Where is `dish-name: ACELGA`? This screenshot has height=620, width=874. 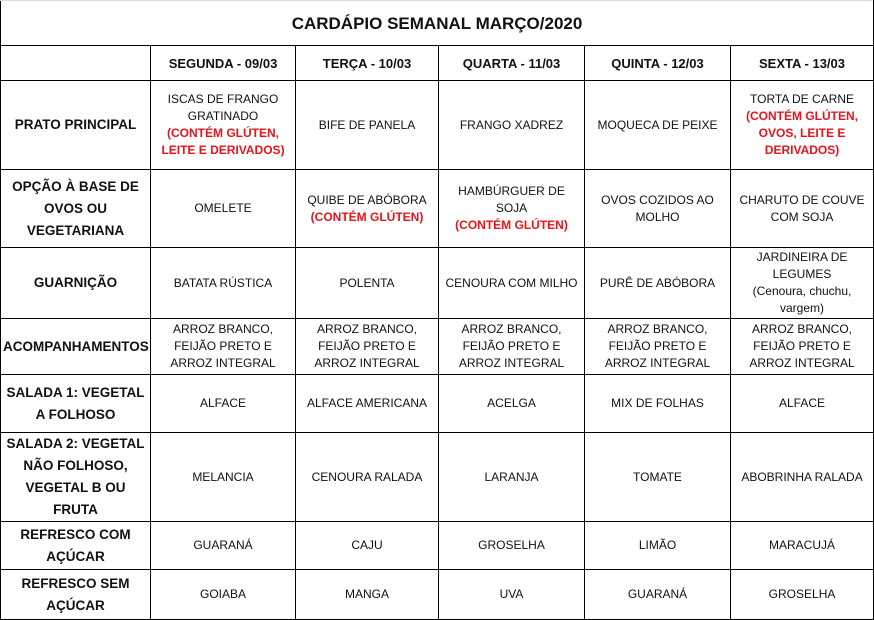
dish-name: ACELGA is located at coordinates (511, 403).